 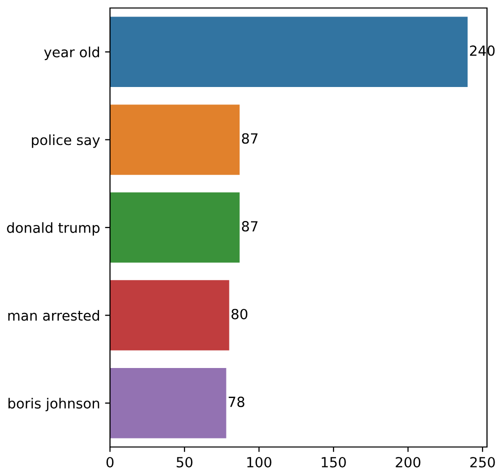 I want to click on x-tick-label: 100, so click(x=259, y=462).